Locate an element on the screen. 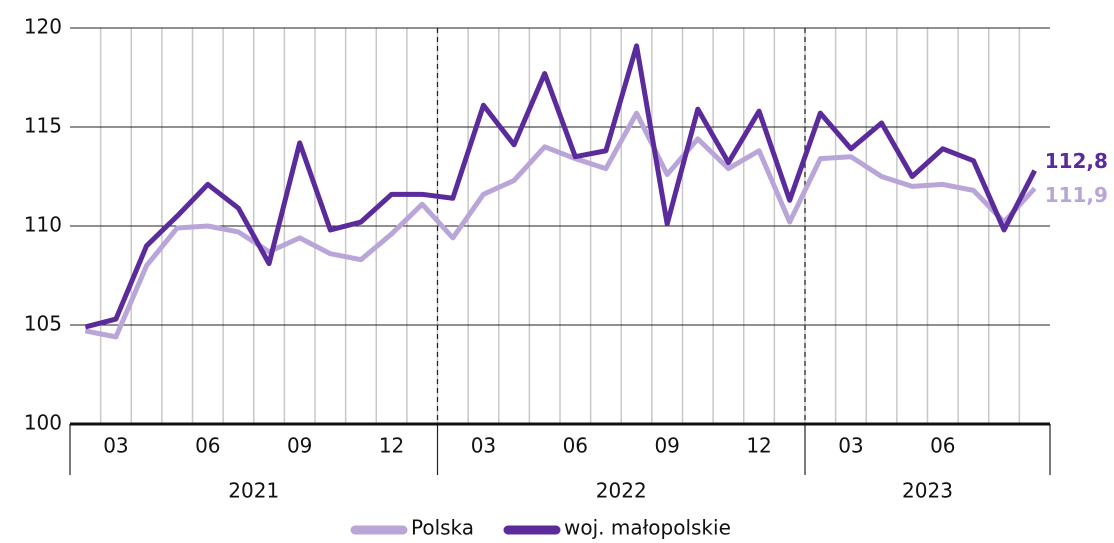 This screenshot has height=543, width=1114. year-label: 2022 is located at coordinates (621, 491).